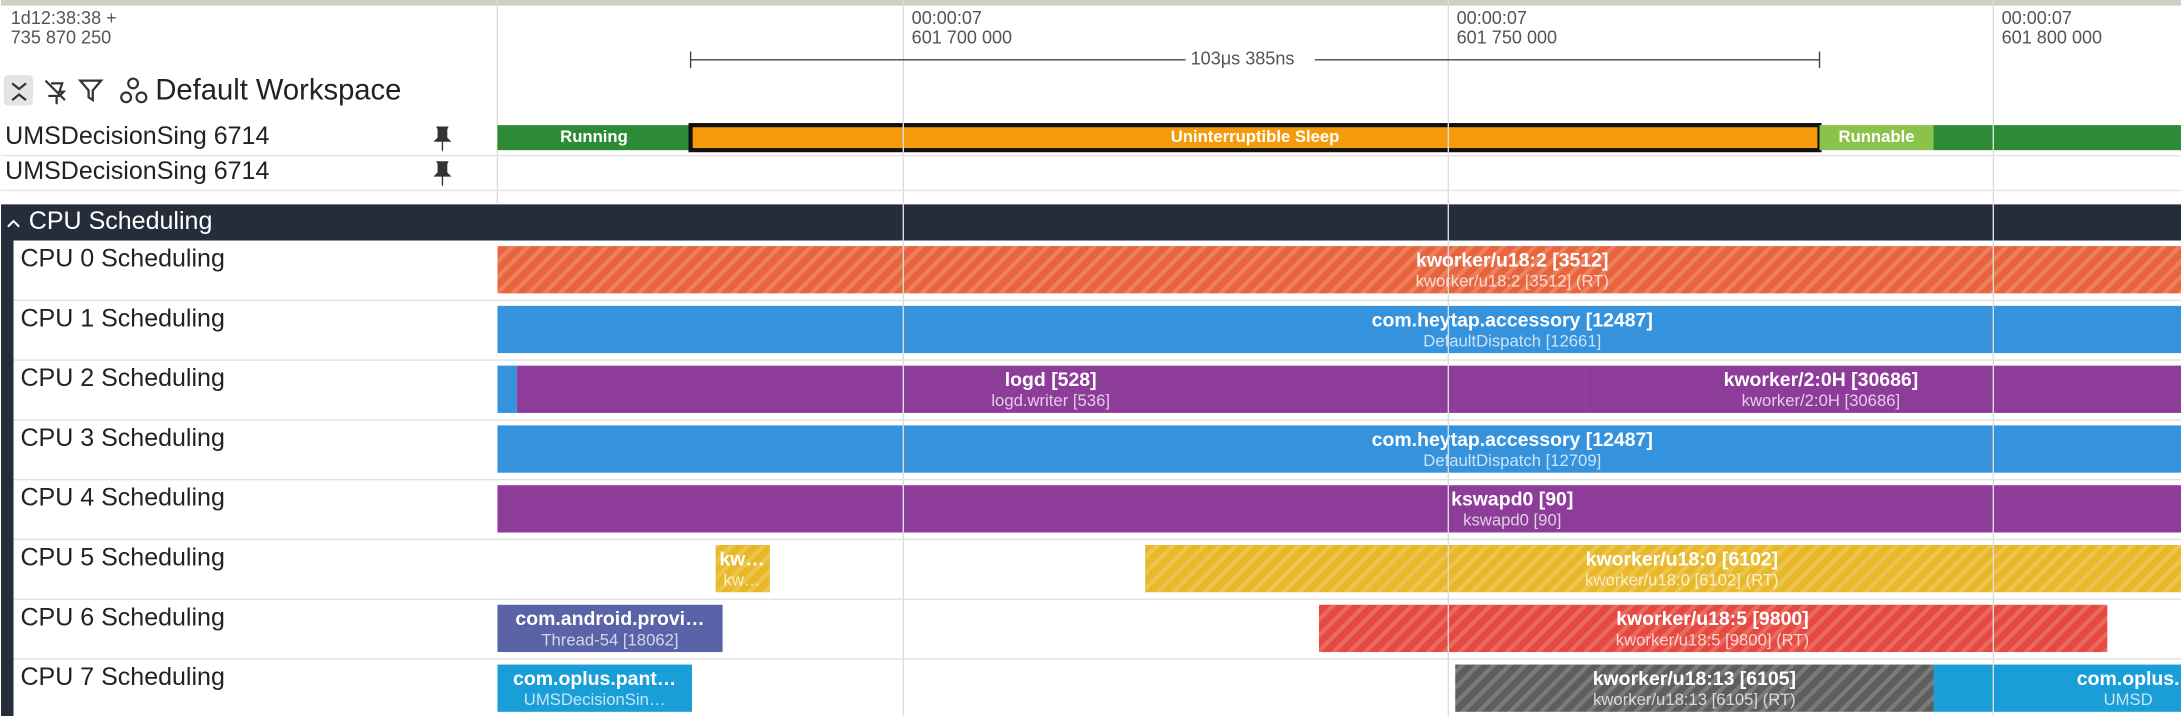  I want to click on measure-bracket, so click(1255, 60).